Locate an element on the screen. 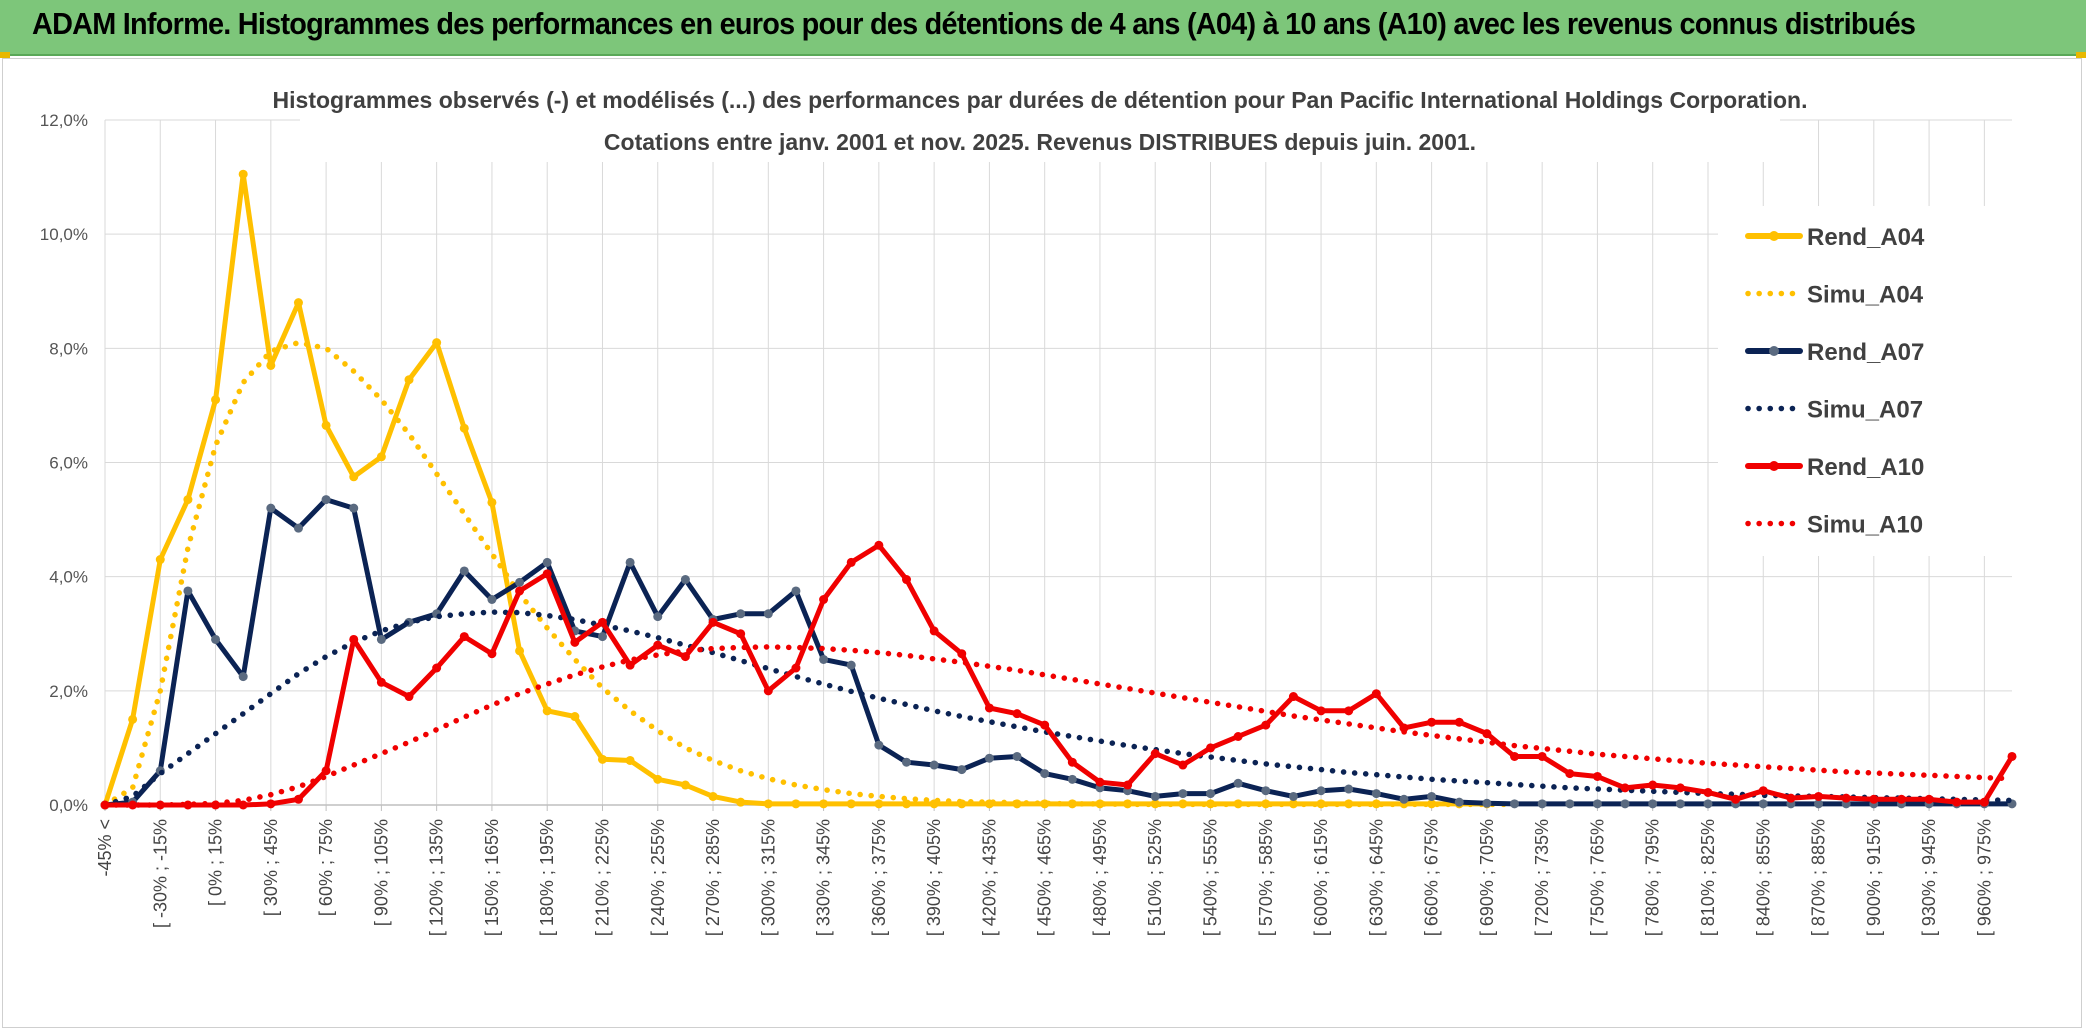 The height and width of the screenshot is (1033, 2086). legend-background is located at coordinates (1872, 381).